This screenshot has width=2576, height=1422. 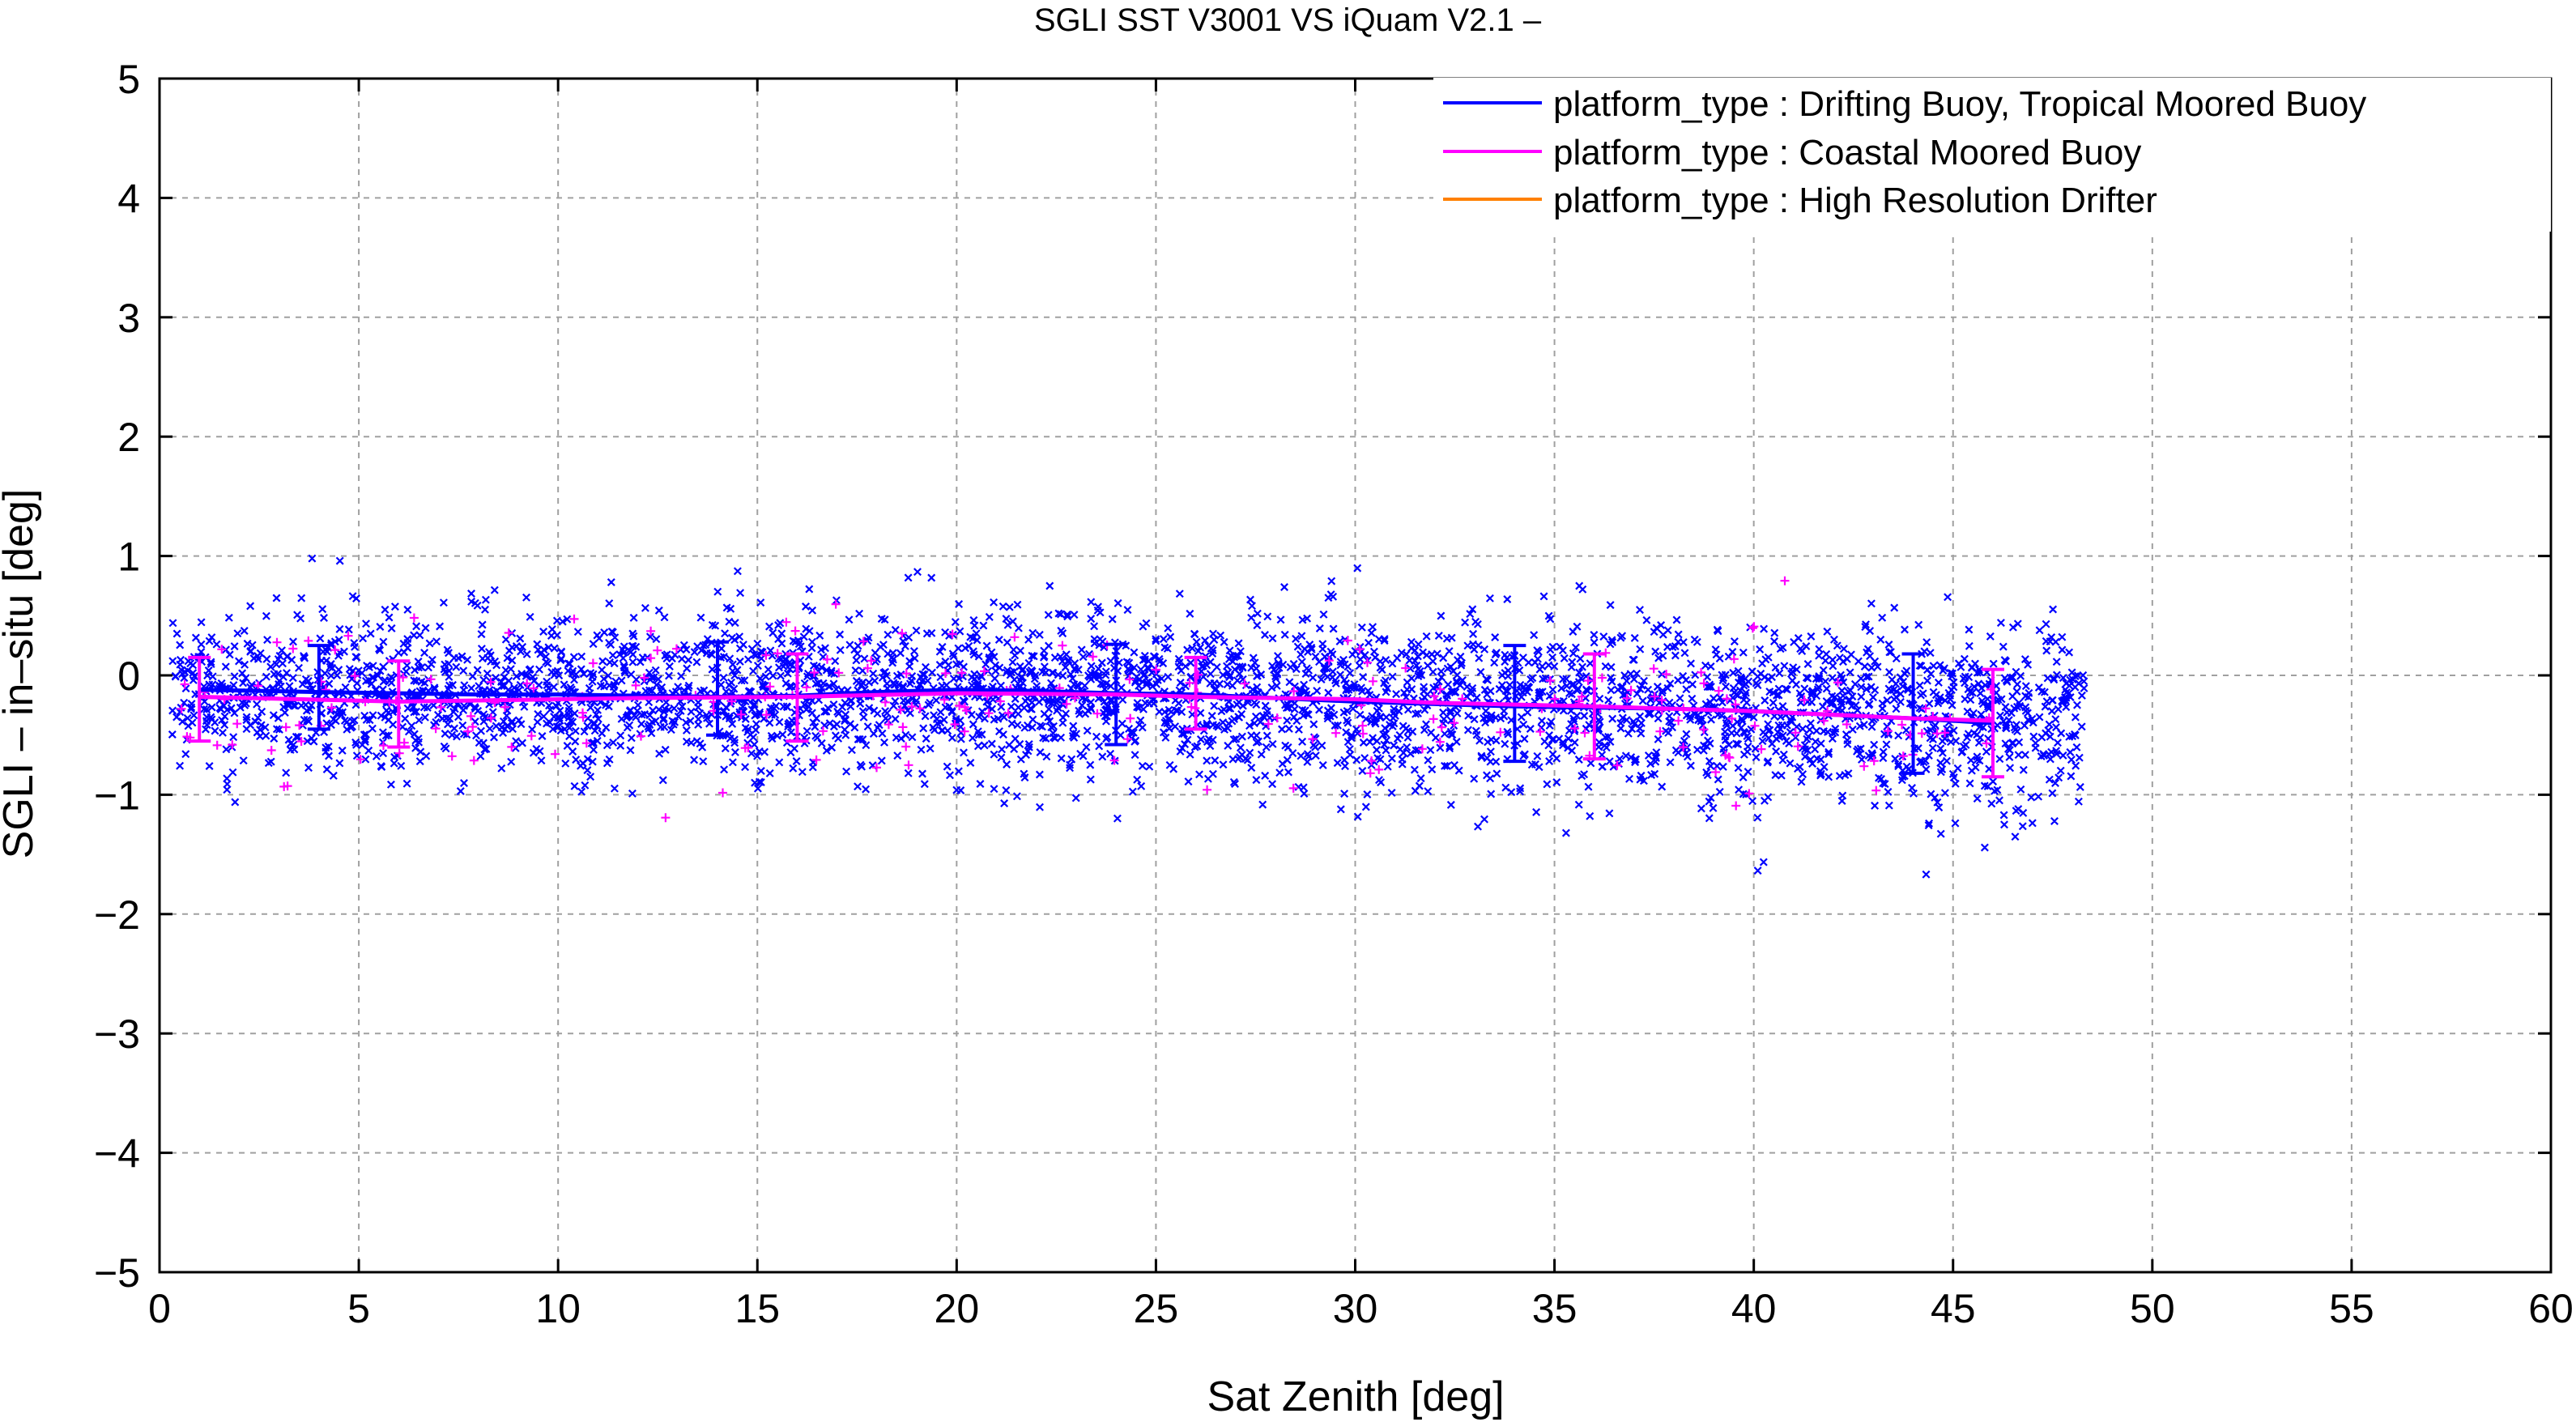 I want to click on mean-lines, so click(x=1096, y=709).